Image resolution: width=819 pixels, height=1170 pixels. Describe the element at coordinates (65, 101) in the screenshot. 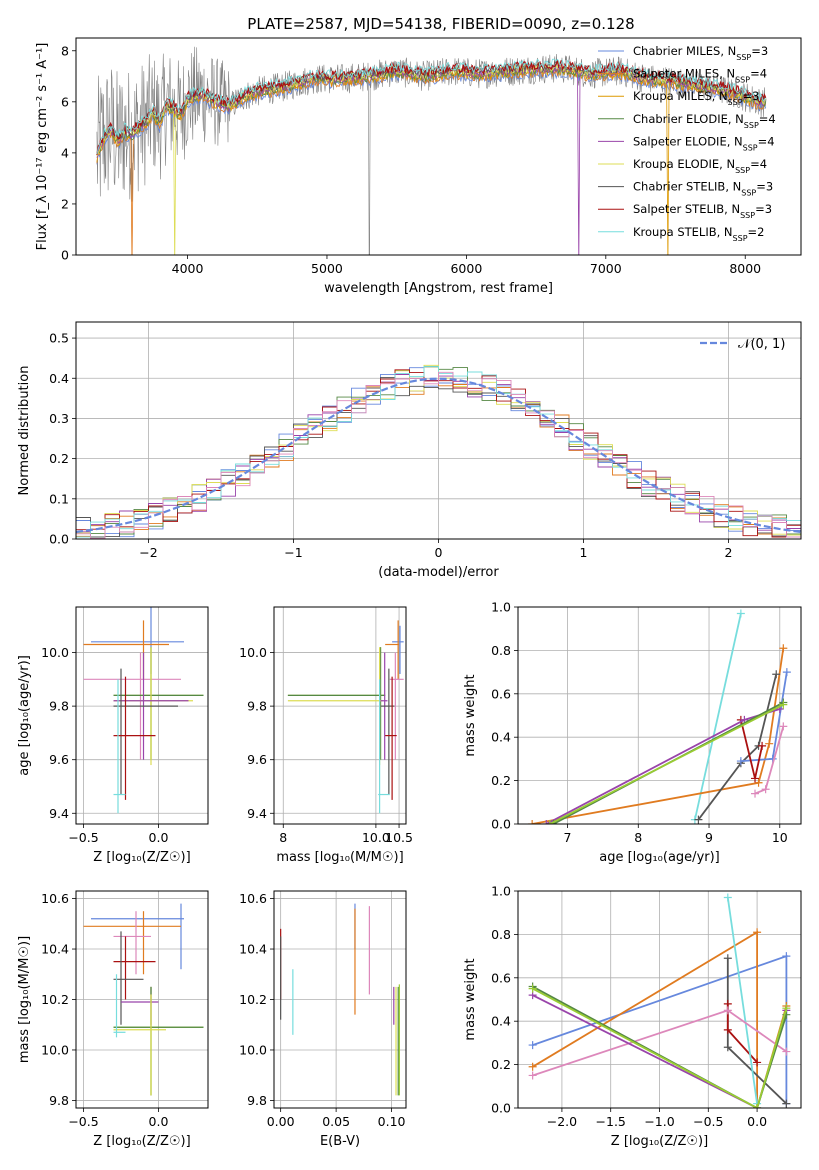

I see `y-tick-label: 6` at that location.